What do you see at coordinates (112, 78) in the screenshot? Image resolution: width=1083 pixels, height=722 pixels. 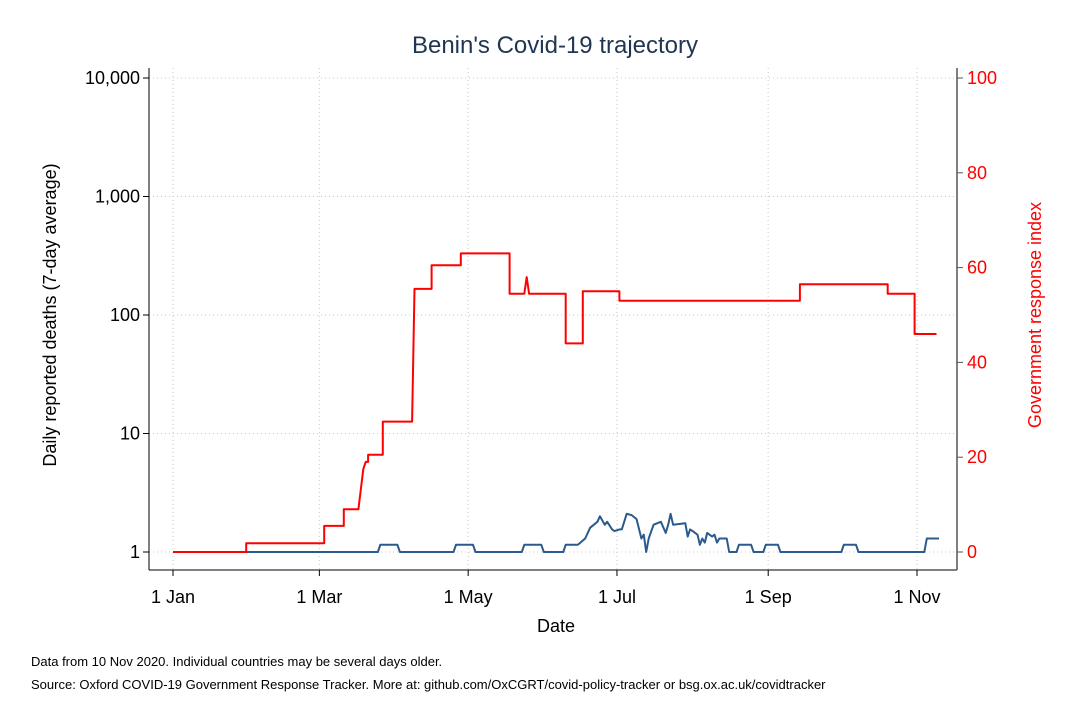 I see `y-left-tick-label: 10,000` at bounding box center [112, 78].